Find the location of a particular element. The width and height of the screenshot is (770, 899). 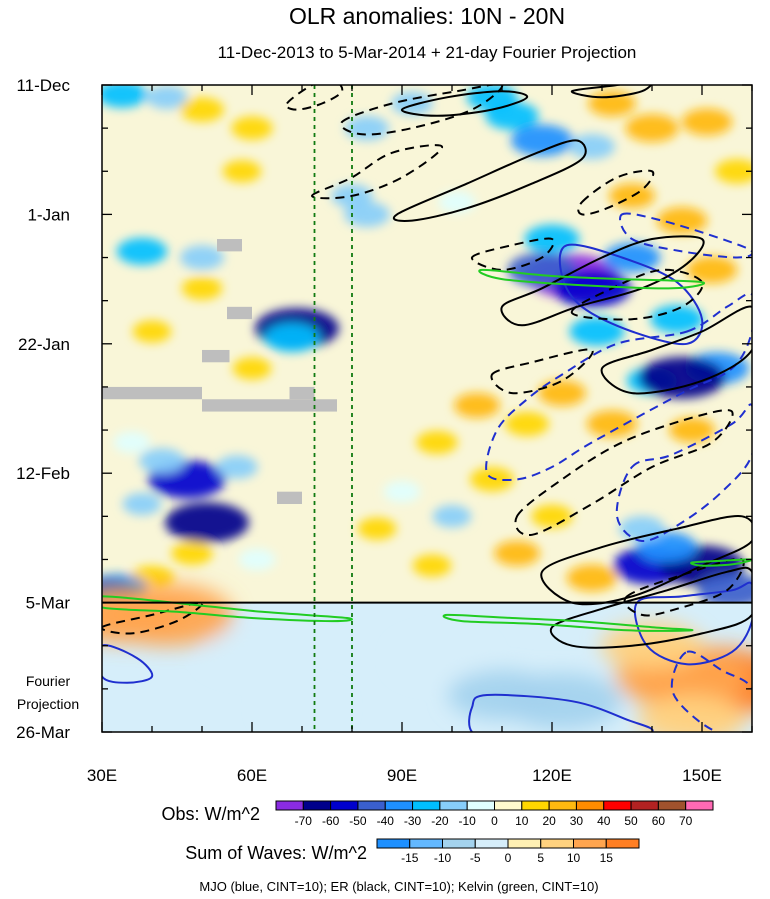

x-tick-label: 90E is located at coordinates (402, 775).